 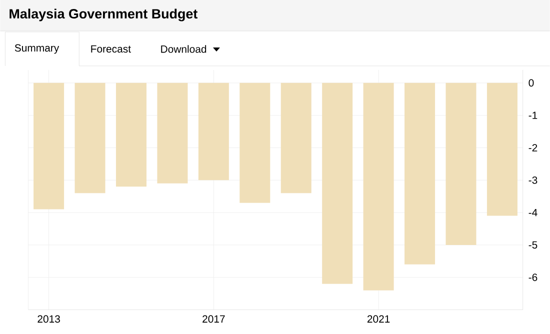 What do you see at coordinates (104, 15) in the screenshot?
I see `chart-title: Malaysia Government Budget` at bounding box center [104, 15].